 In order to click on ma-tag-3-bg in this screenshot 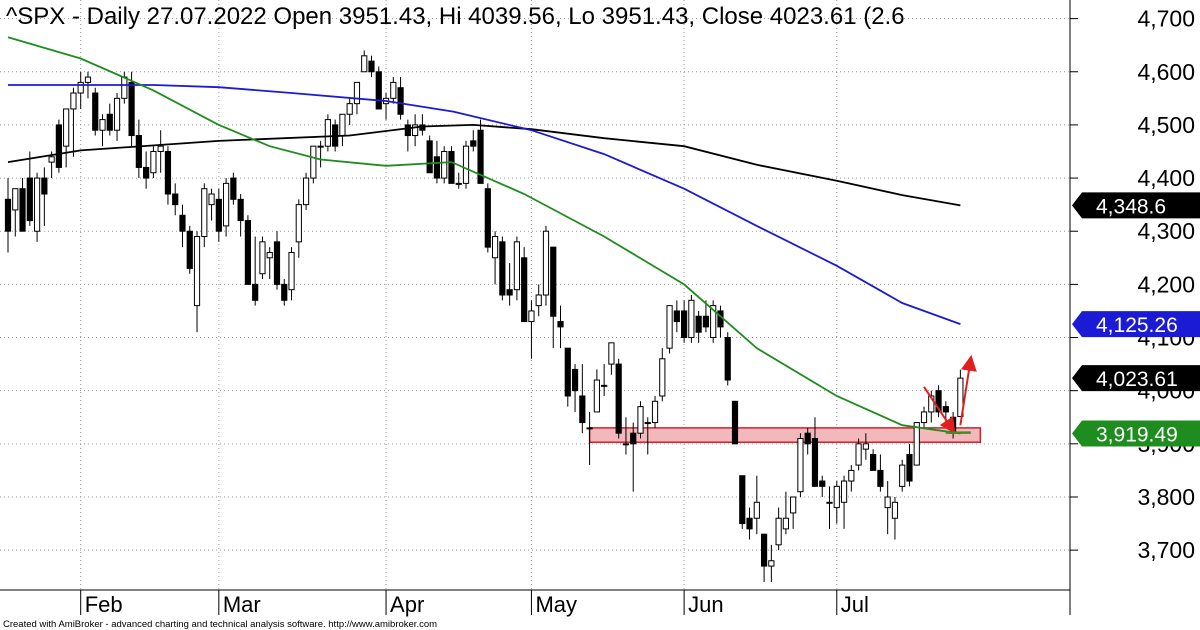, I will do `click(1136, 433)`.